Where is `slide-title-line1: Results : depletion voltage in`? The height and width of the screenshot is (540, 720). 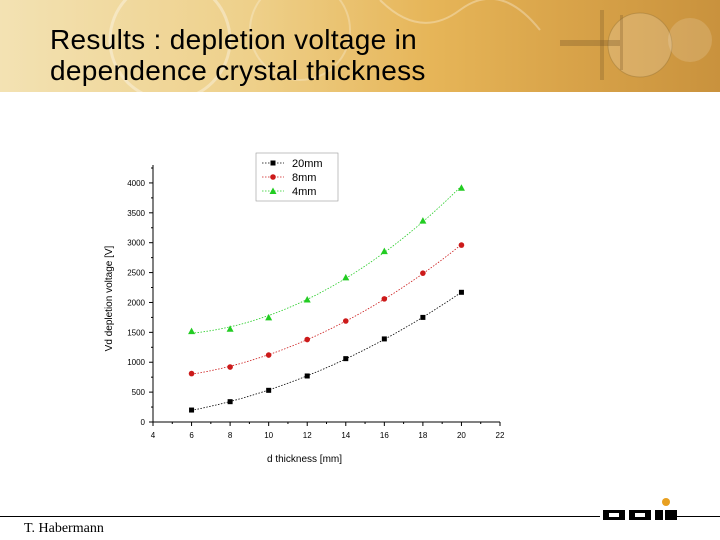
slide-title-line1: Results : depletion voltage in is located at coordinates (233, 39).